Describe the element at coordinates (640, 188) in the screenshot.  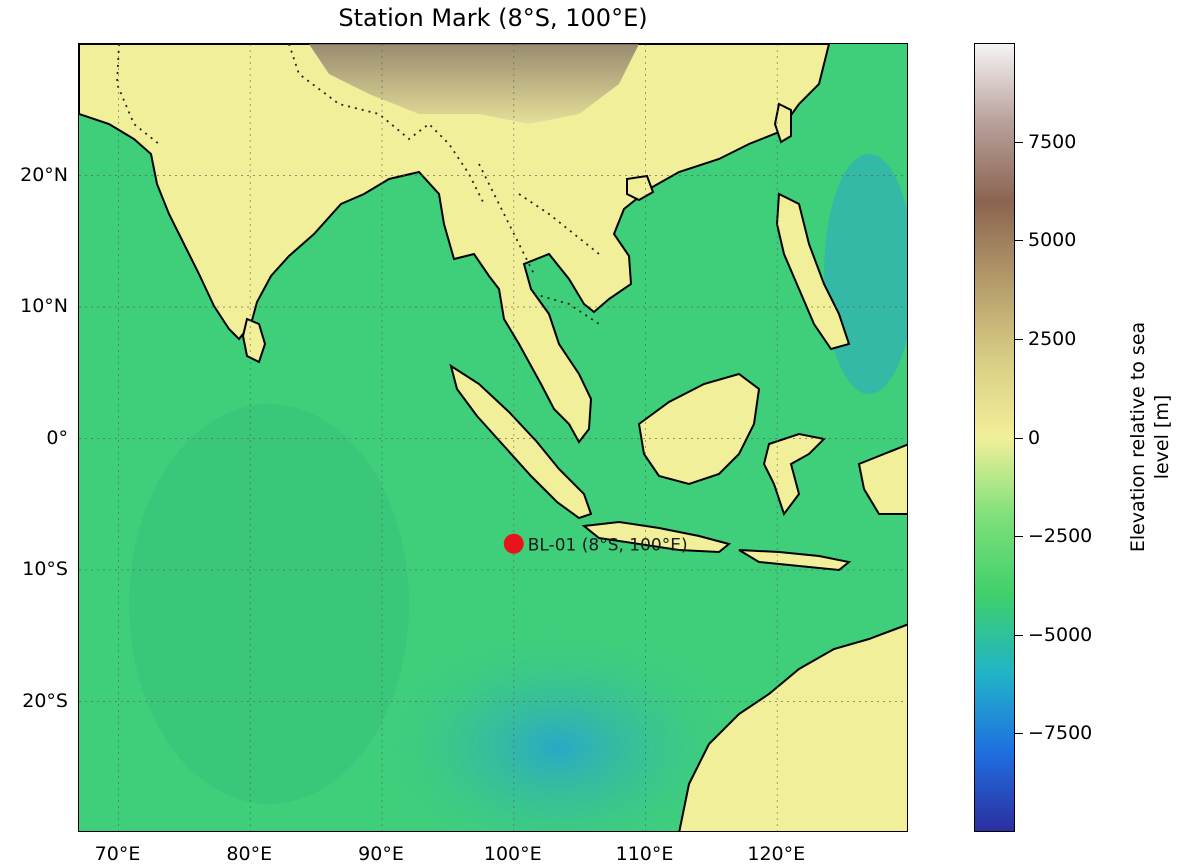
I see `landmass-hainan` at that location.